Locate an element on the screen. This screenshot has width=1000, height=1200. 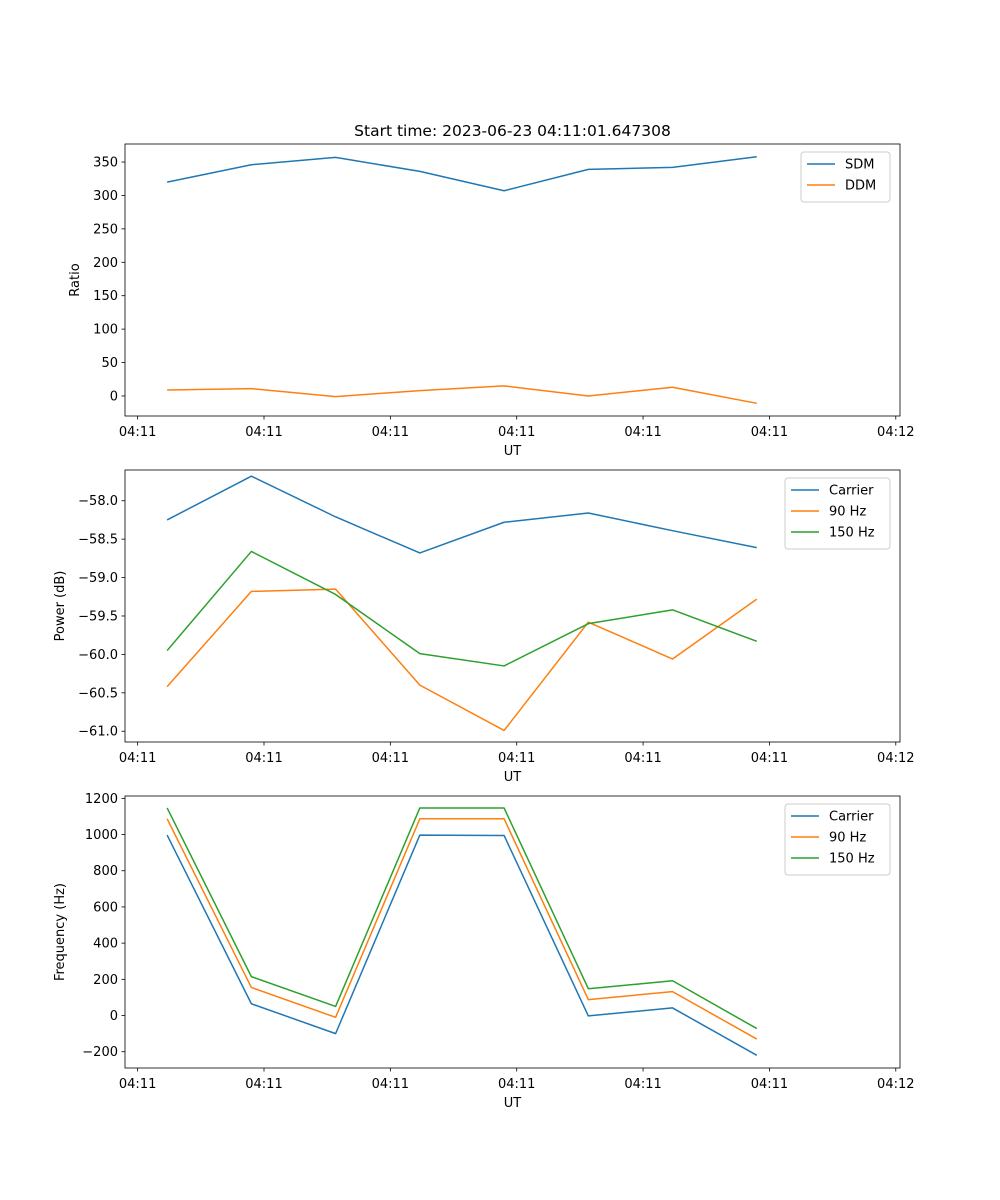
y-tick-label: −58.5 is located at coordinates (98, 540).